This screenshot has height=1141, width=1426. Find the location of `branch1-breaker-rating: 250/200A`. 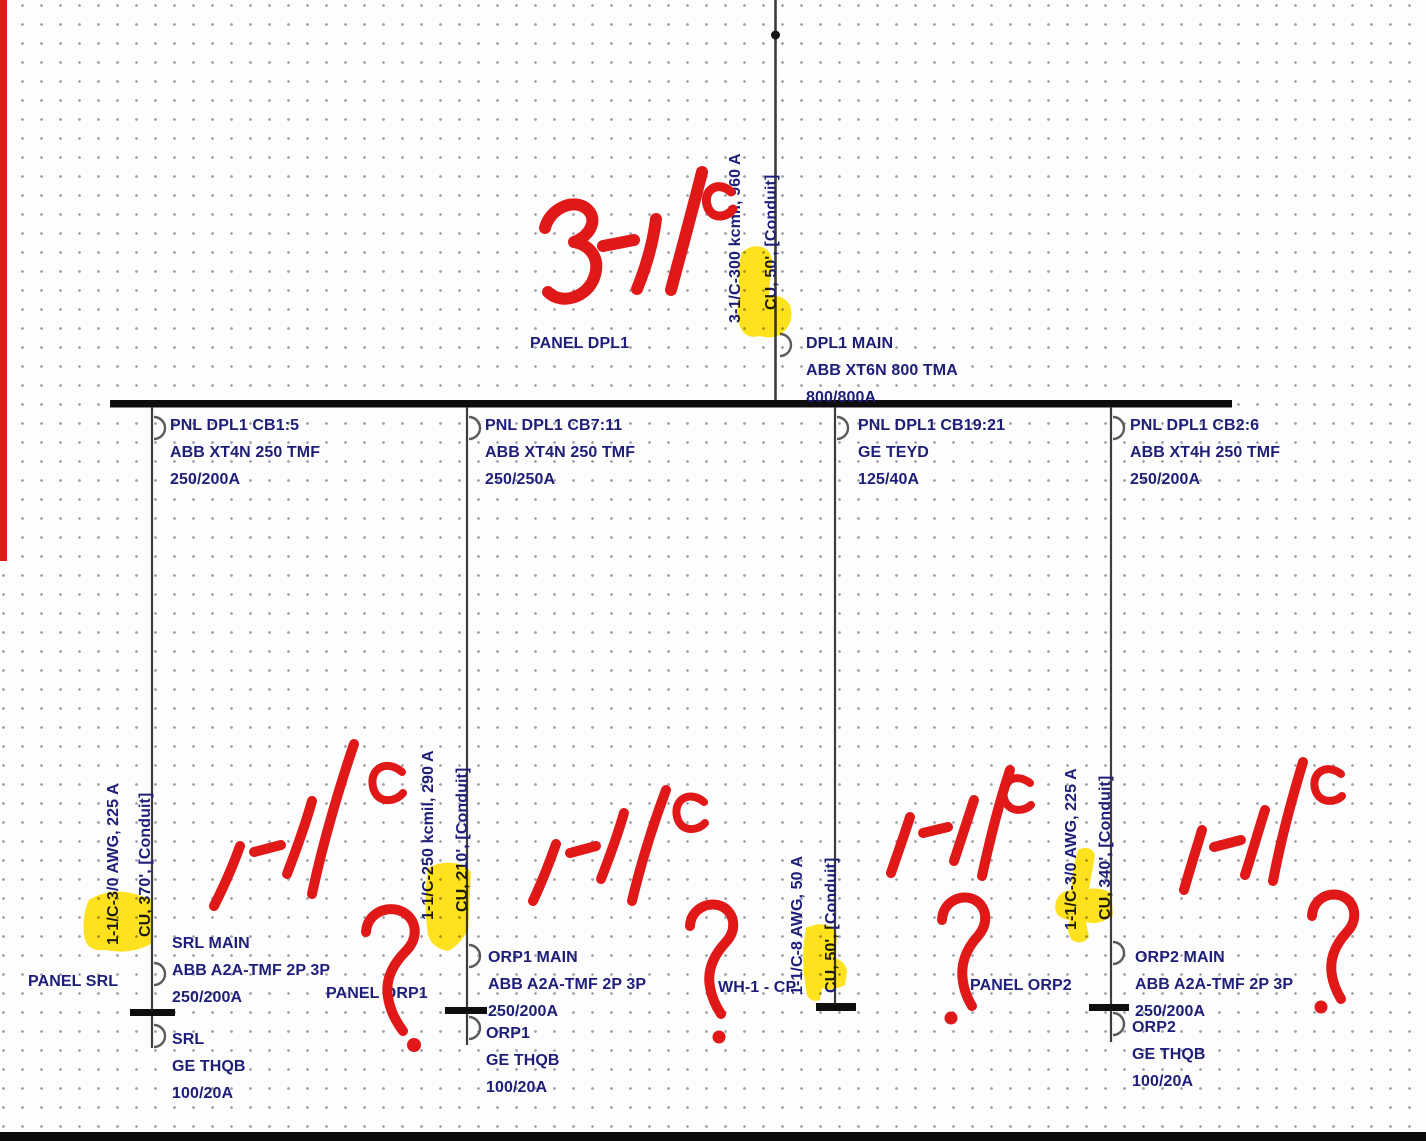

branch1-breaker-rating: 250/200A is located at coordinates (205, 479).